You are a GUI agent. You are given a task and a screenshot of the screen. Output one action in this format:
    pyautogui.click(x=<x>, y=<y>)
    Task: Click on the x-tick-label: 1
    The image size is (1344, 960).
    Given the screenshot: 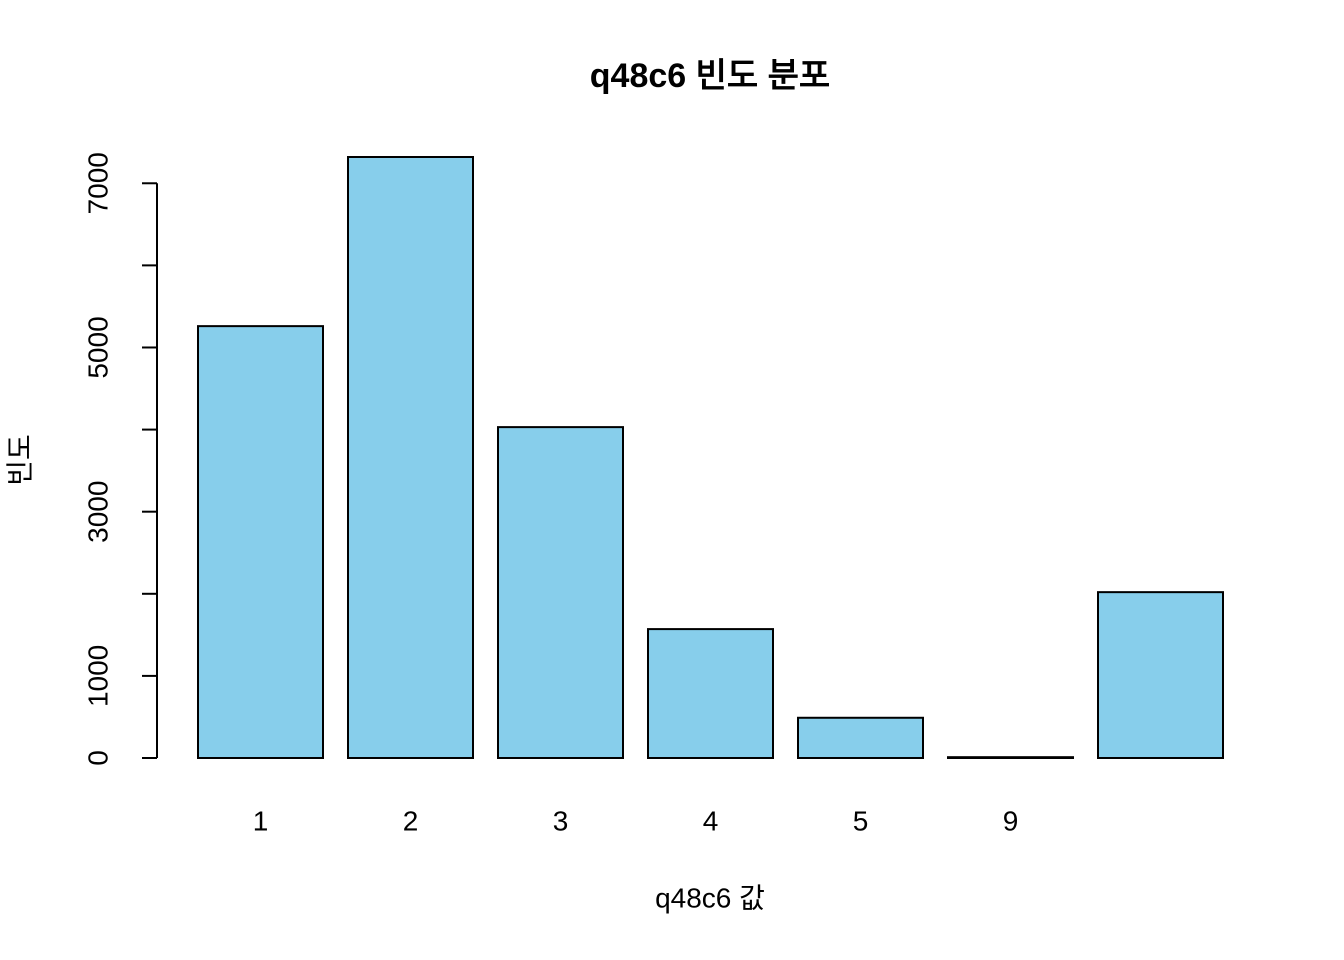 What is the action you would take?
    pyautogui.click(x=261, y=820)
    